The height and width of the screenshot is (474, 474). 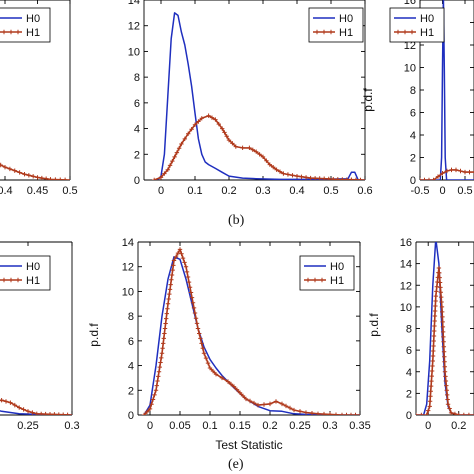 I want to click on y-axis-label: p.d.f, so click(x=374, y=325).